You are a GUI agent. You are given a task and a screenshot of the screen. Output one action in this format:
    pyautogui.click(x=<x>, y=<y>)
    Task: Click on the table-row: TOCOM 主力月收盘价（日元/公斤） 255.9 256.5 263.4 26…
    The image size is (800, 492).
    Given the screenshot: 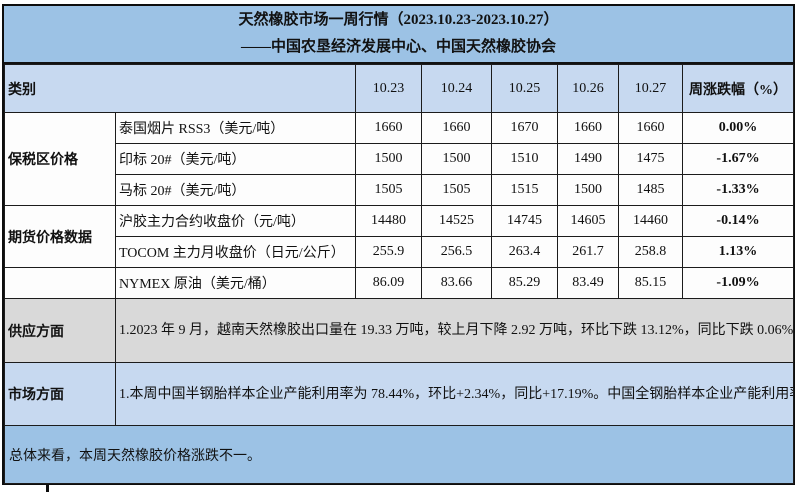 What is the action you would take?
    pyautogui.click(x=399, y=252)
    